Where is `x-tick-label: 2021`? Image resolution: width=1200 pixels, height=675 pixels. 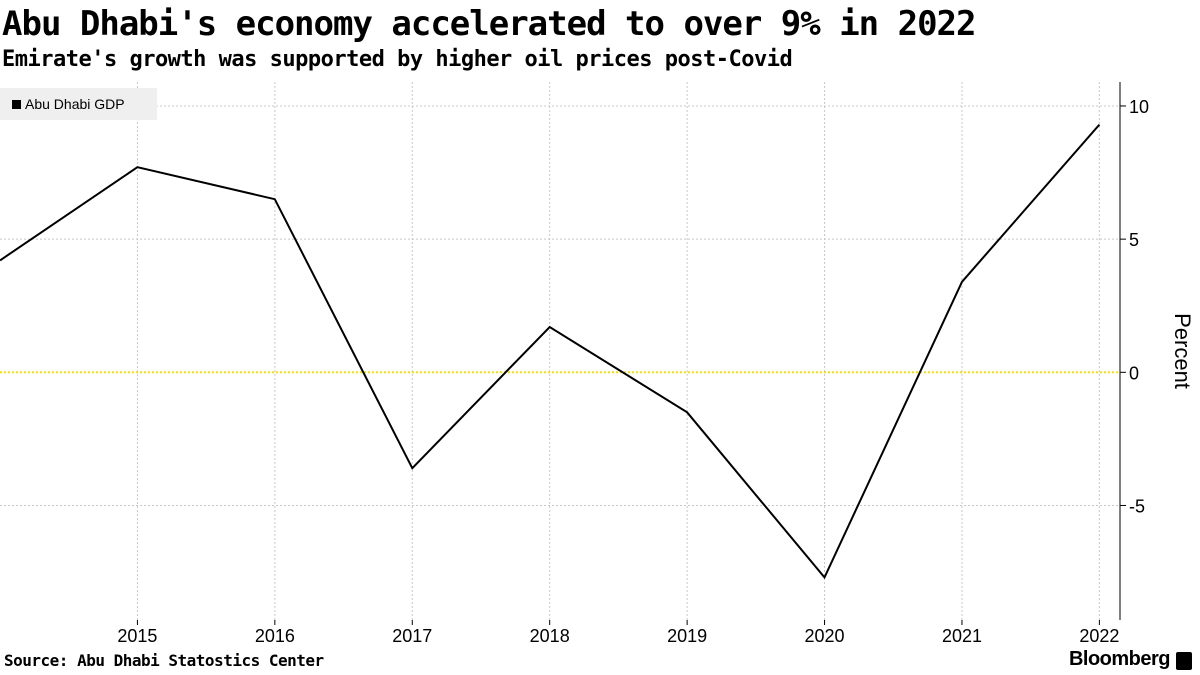
x-tick-label: 2021 is located at coordinates (962, 636).